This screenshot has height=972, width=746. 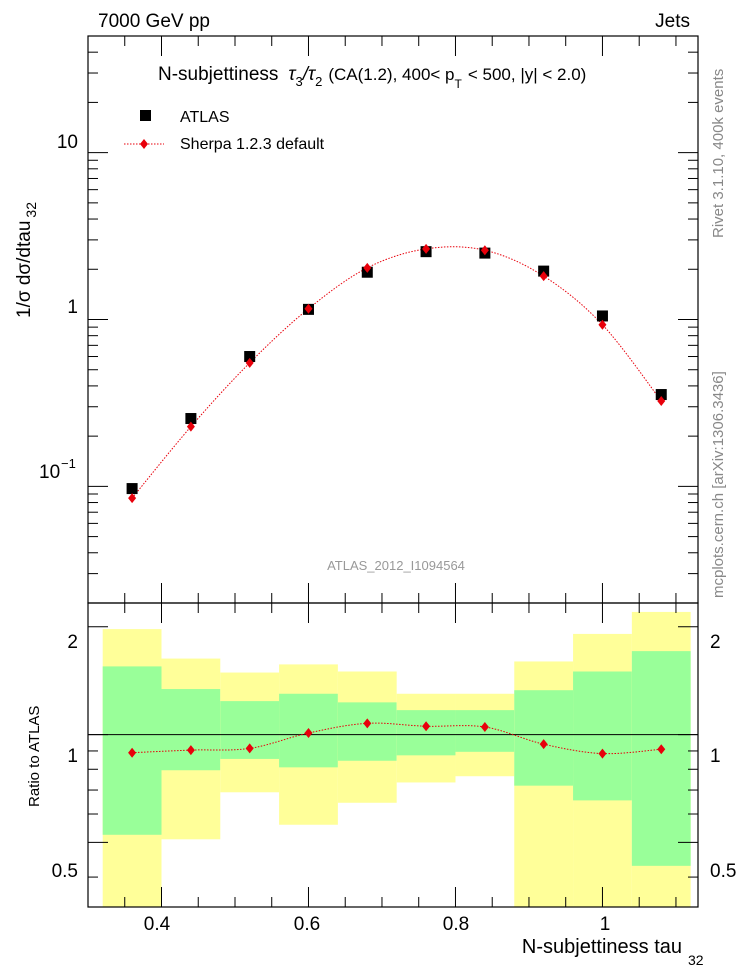 What do you see at coordinates (672, 21) in the screenshot?
I see `category-label: Jets` at bounding box center [672, 21].